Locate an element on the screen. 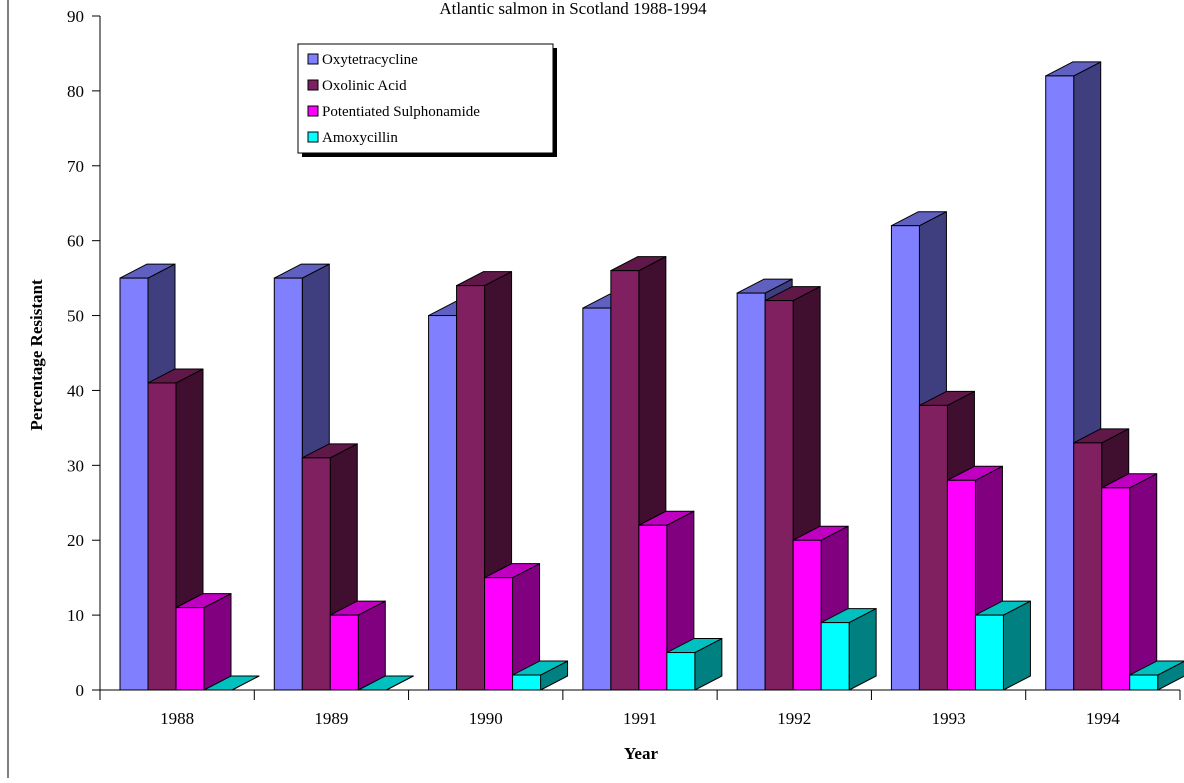 This screenshot has width=1184, height=783. legend-label: Oxytetracycline is located at coordinates (370, 60).